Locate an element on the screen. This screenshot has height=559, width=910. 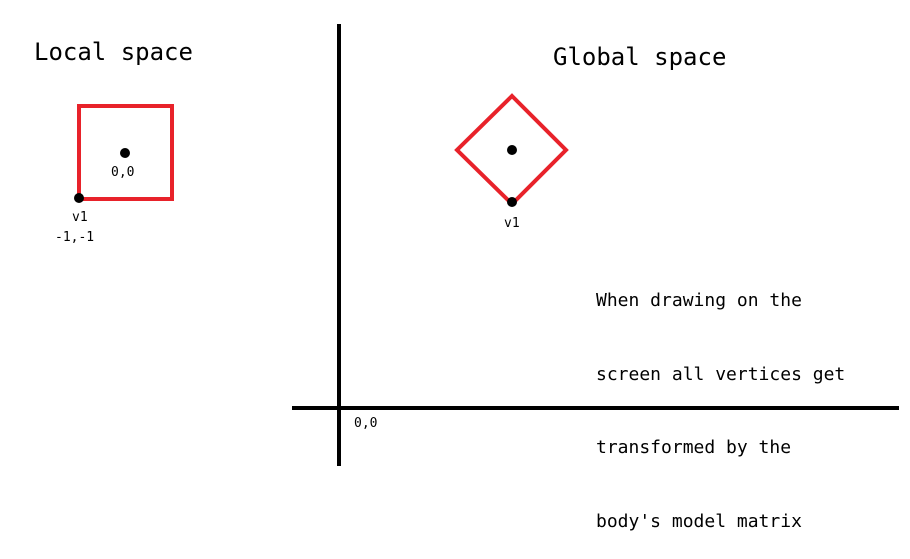
local-space-title: Local space is located at coordinates (113, 52).